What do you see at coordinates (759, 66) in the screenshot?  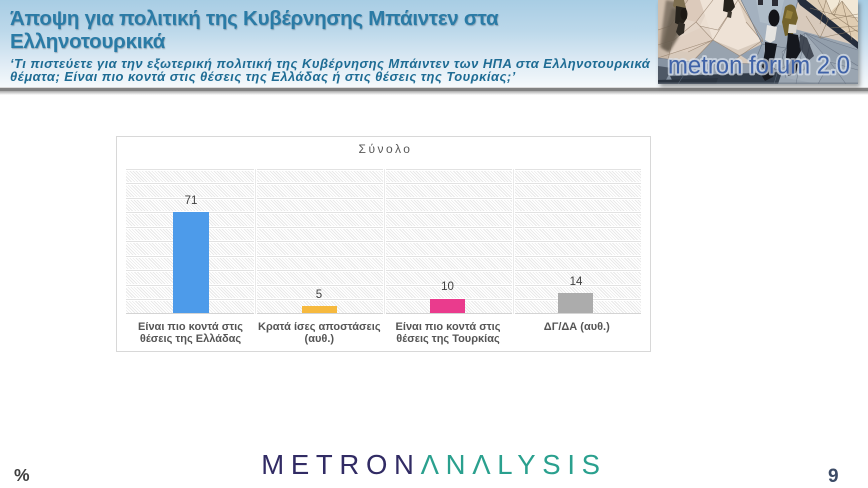 I see `svg-text: metron forum 2.0` at bounding box center [759, 66].